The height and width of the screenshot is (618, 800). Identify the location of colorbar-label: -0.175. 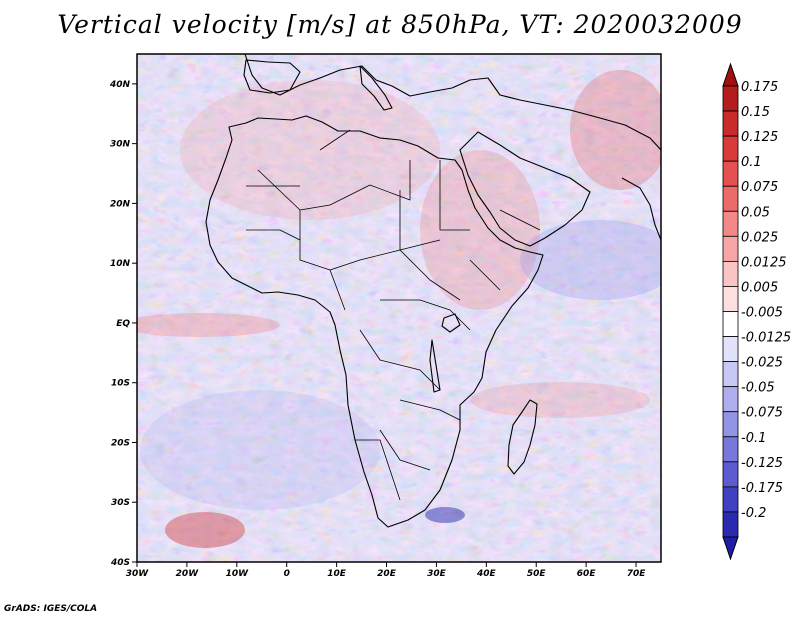
(762, 488).